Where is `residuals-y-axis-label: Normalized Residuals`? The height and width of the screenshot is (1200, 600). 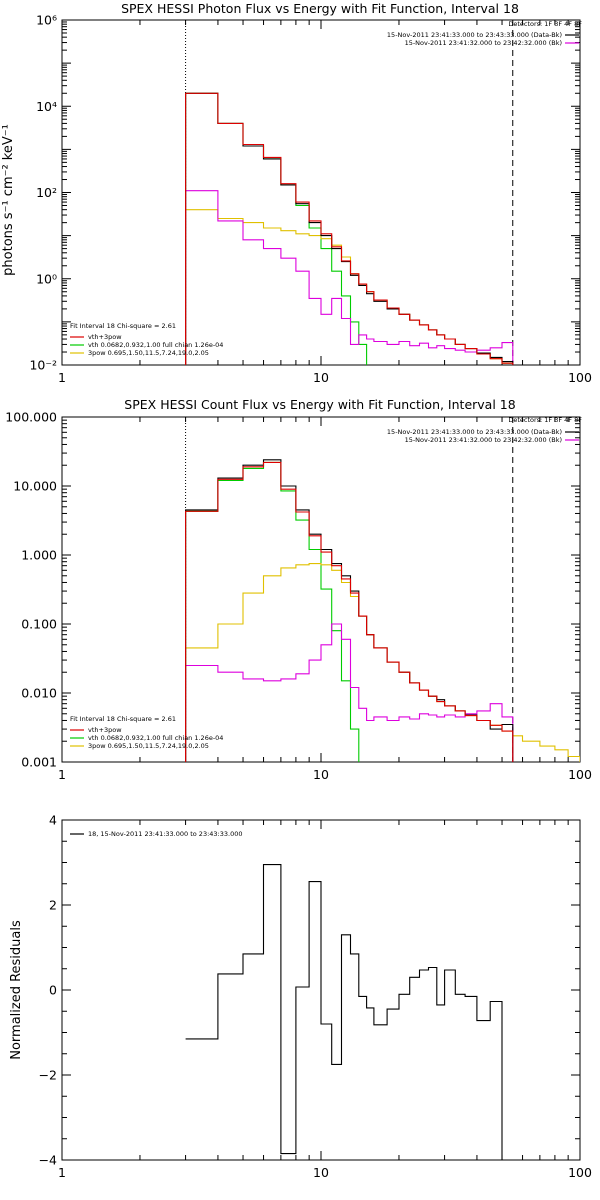 residuals-y-axis-label: Normalized Residuals is located at coordinates (16, 990).